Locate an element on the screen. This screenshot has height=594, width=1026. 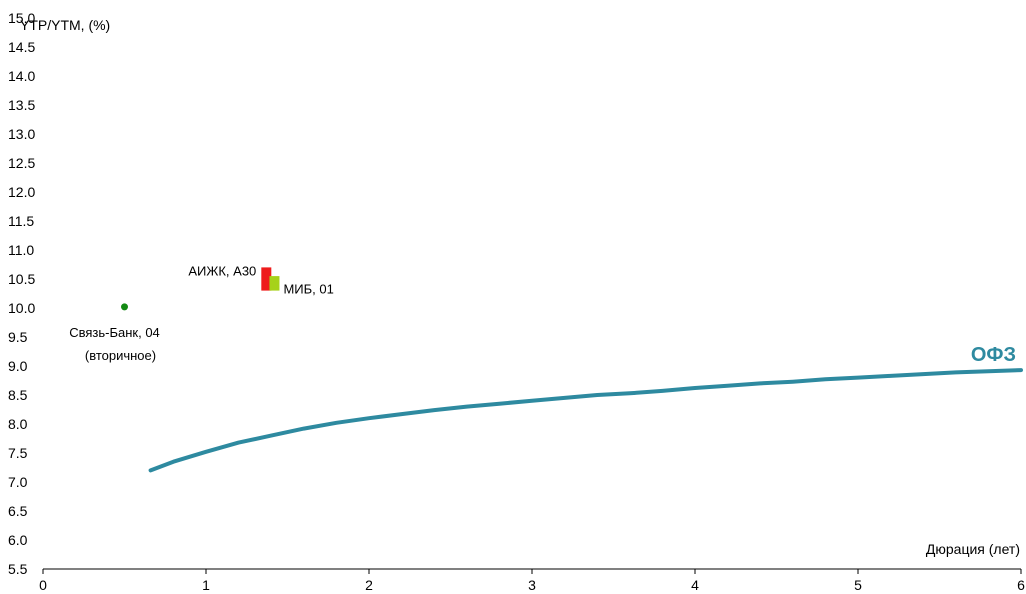
range-label: АИЖК, А30 is located at coordinates (222, 270).